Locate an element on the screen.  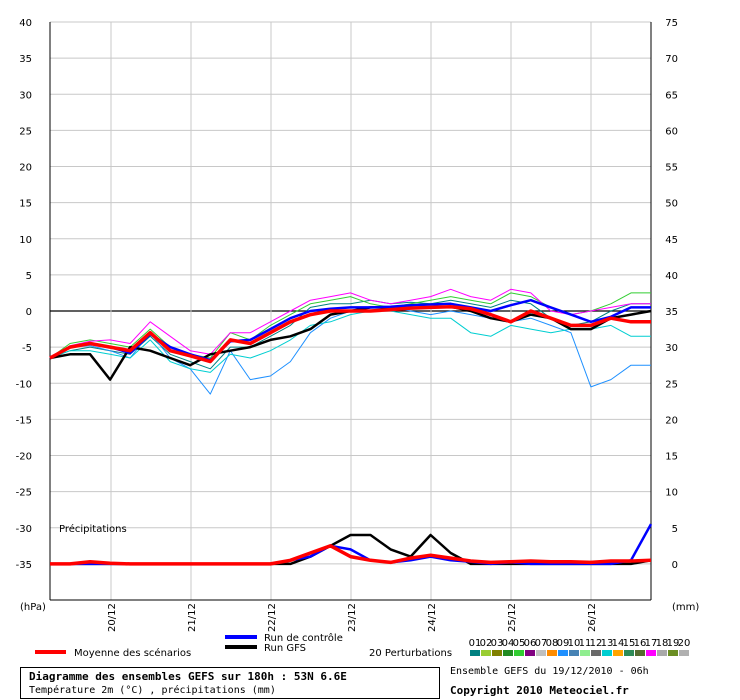
perturbation-number: 01 is located at coordinates (475, 643).